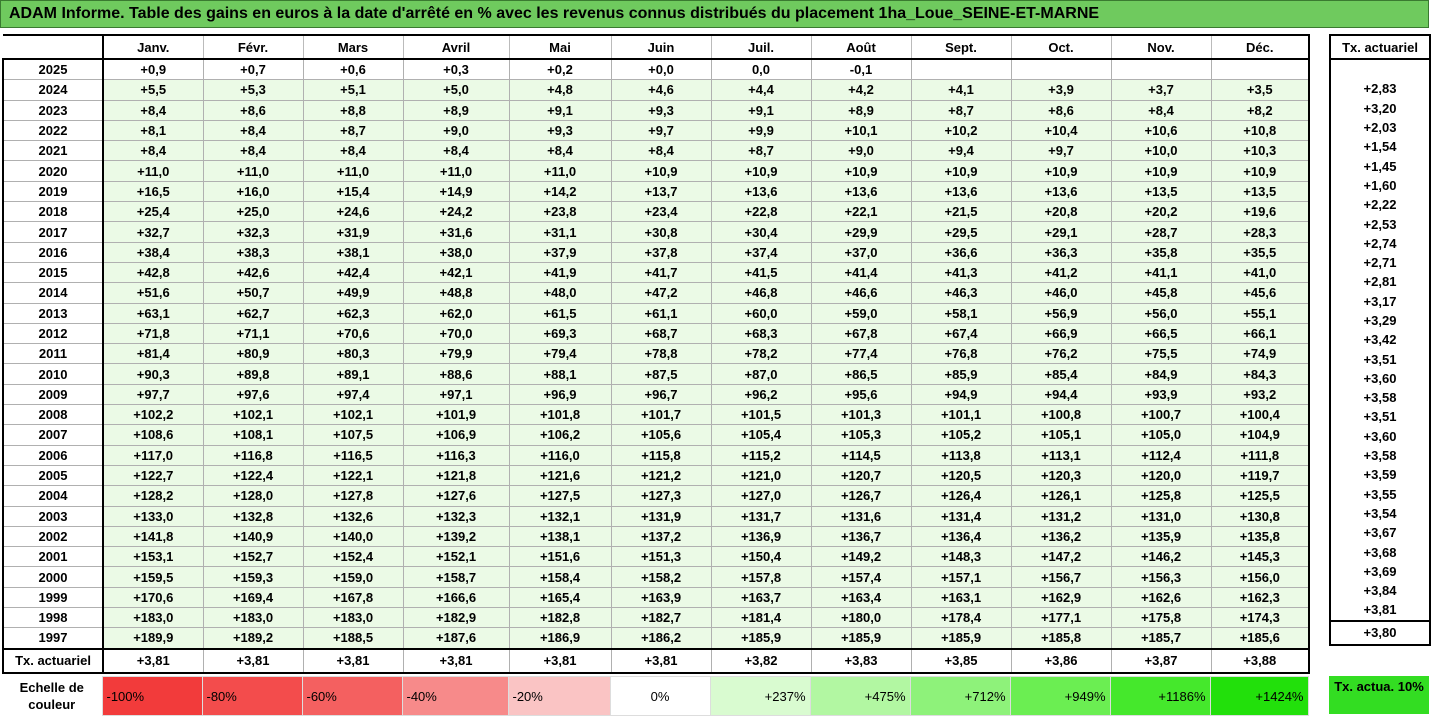  What do you see at coordinates (1380, 89) in the screenshot?
I see `actuarial-rate-cell: +2,83` at bounding box center [1380, 89].